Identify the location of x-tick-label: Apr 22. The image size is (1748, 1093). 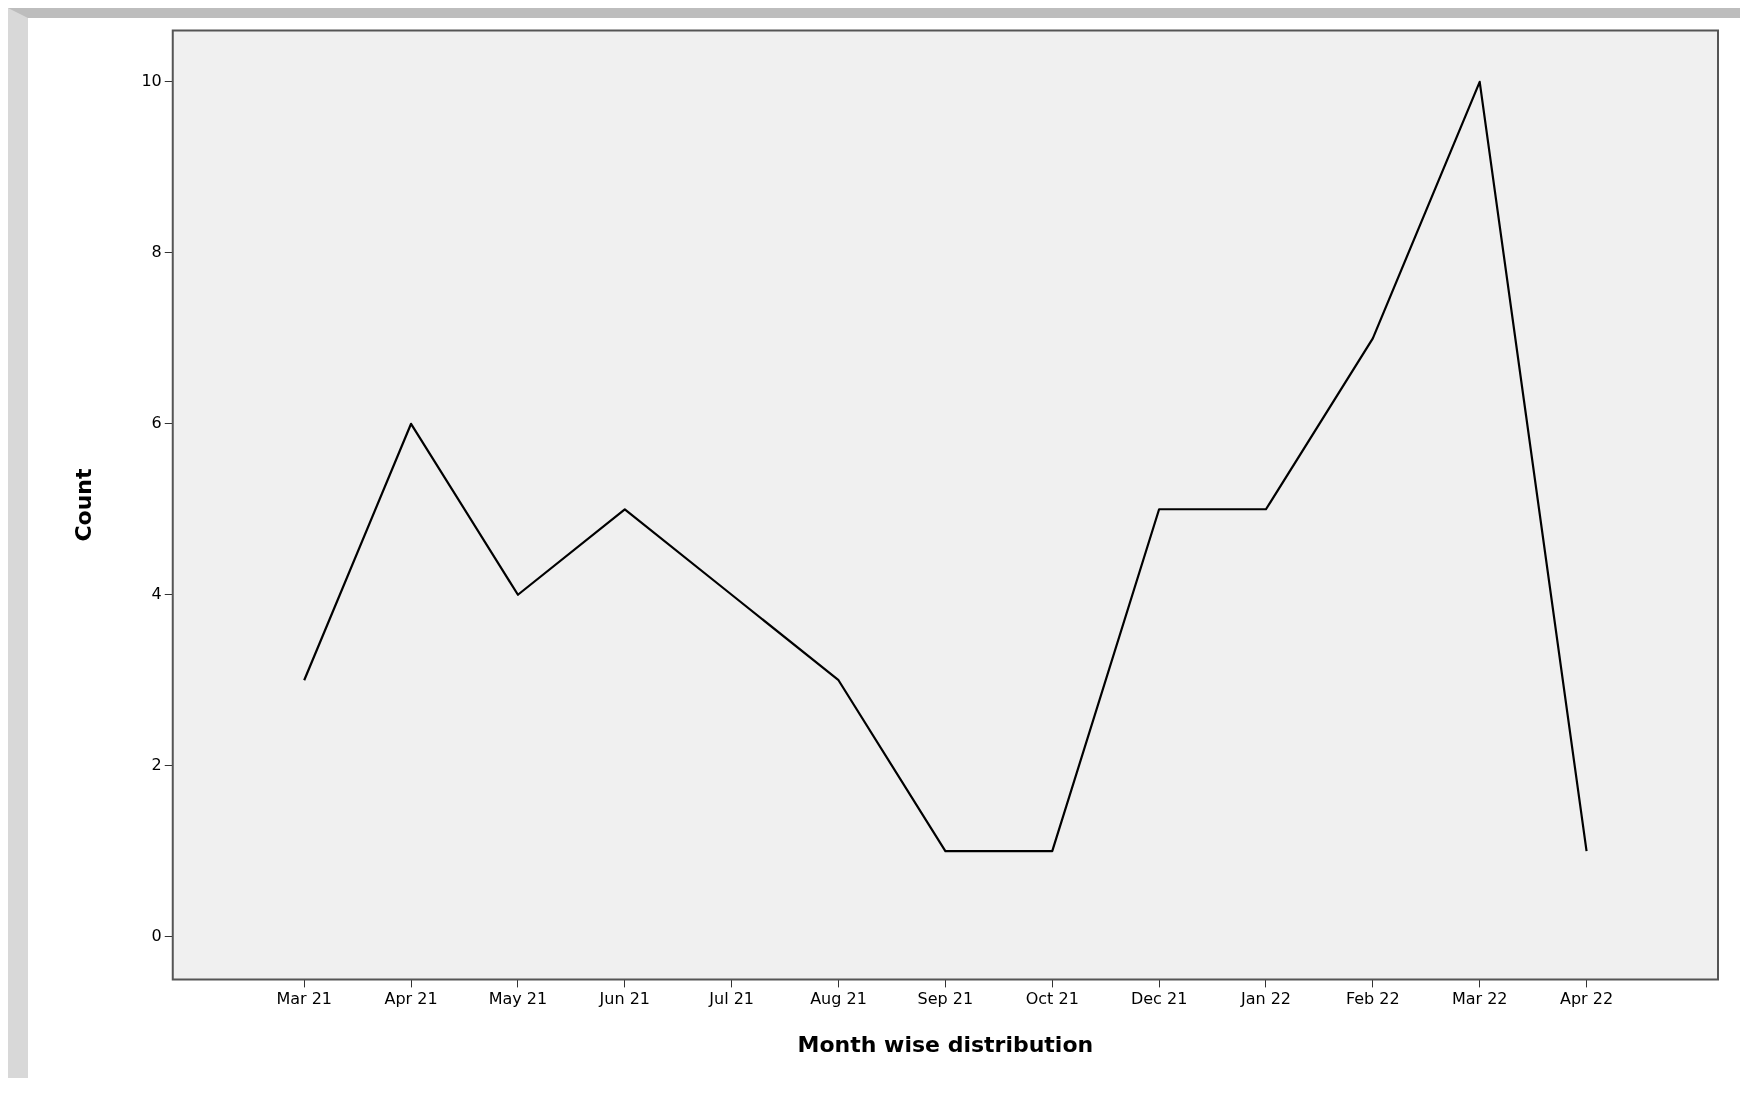
(1587, 999).